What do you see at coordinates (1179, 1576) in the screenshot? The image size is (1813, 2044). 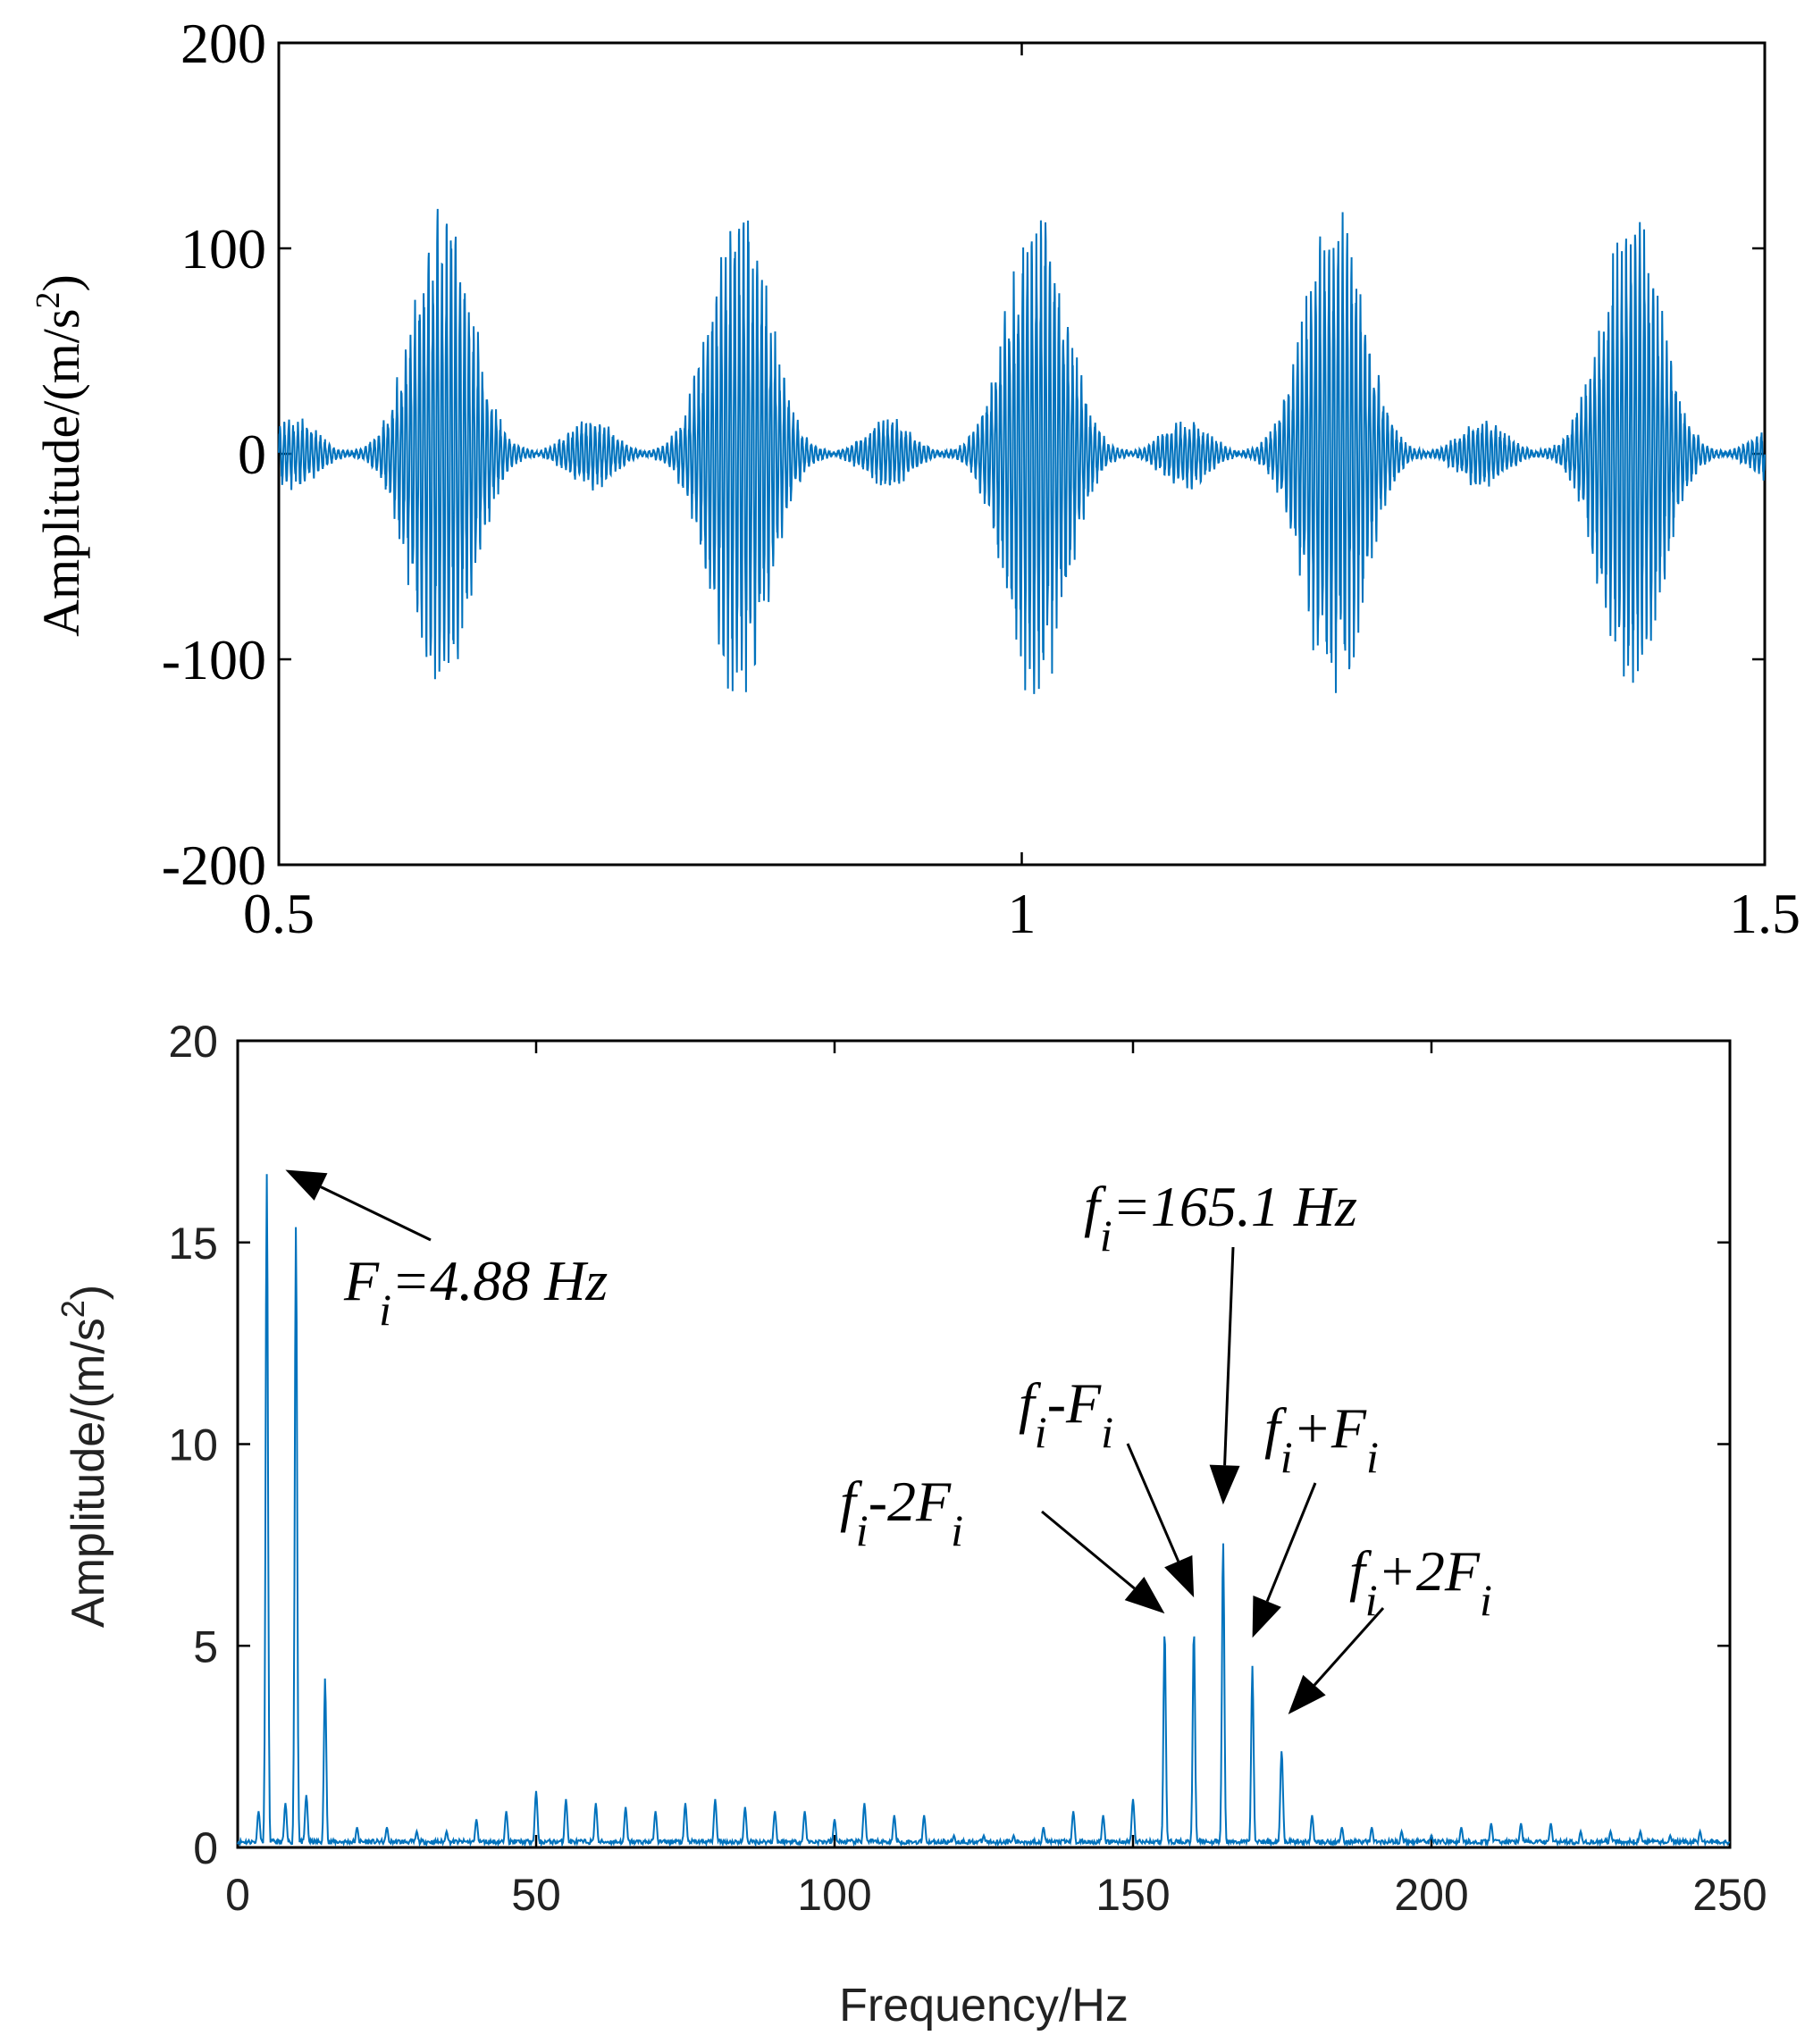 I see `arrow-fi-Fi-head` at bounding box center [1179, 1576].